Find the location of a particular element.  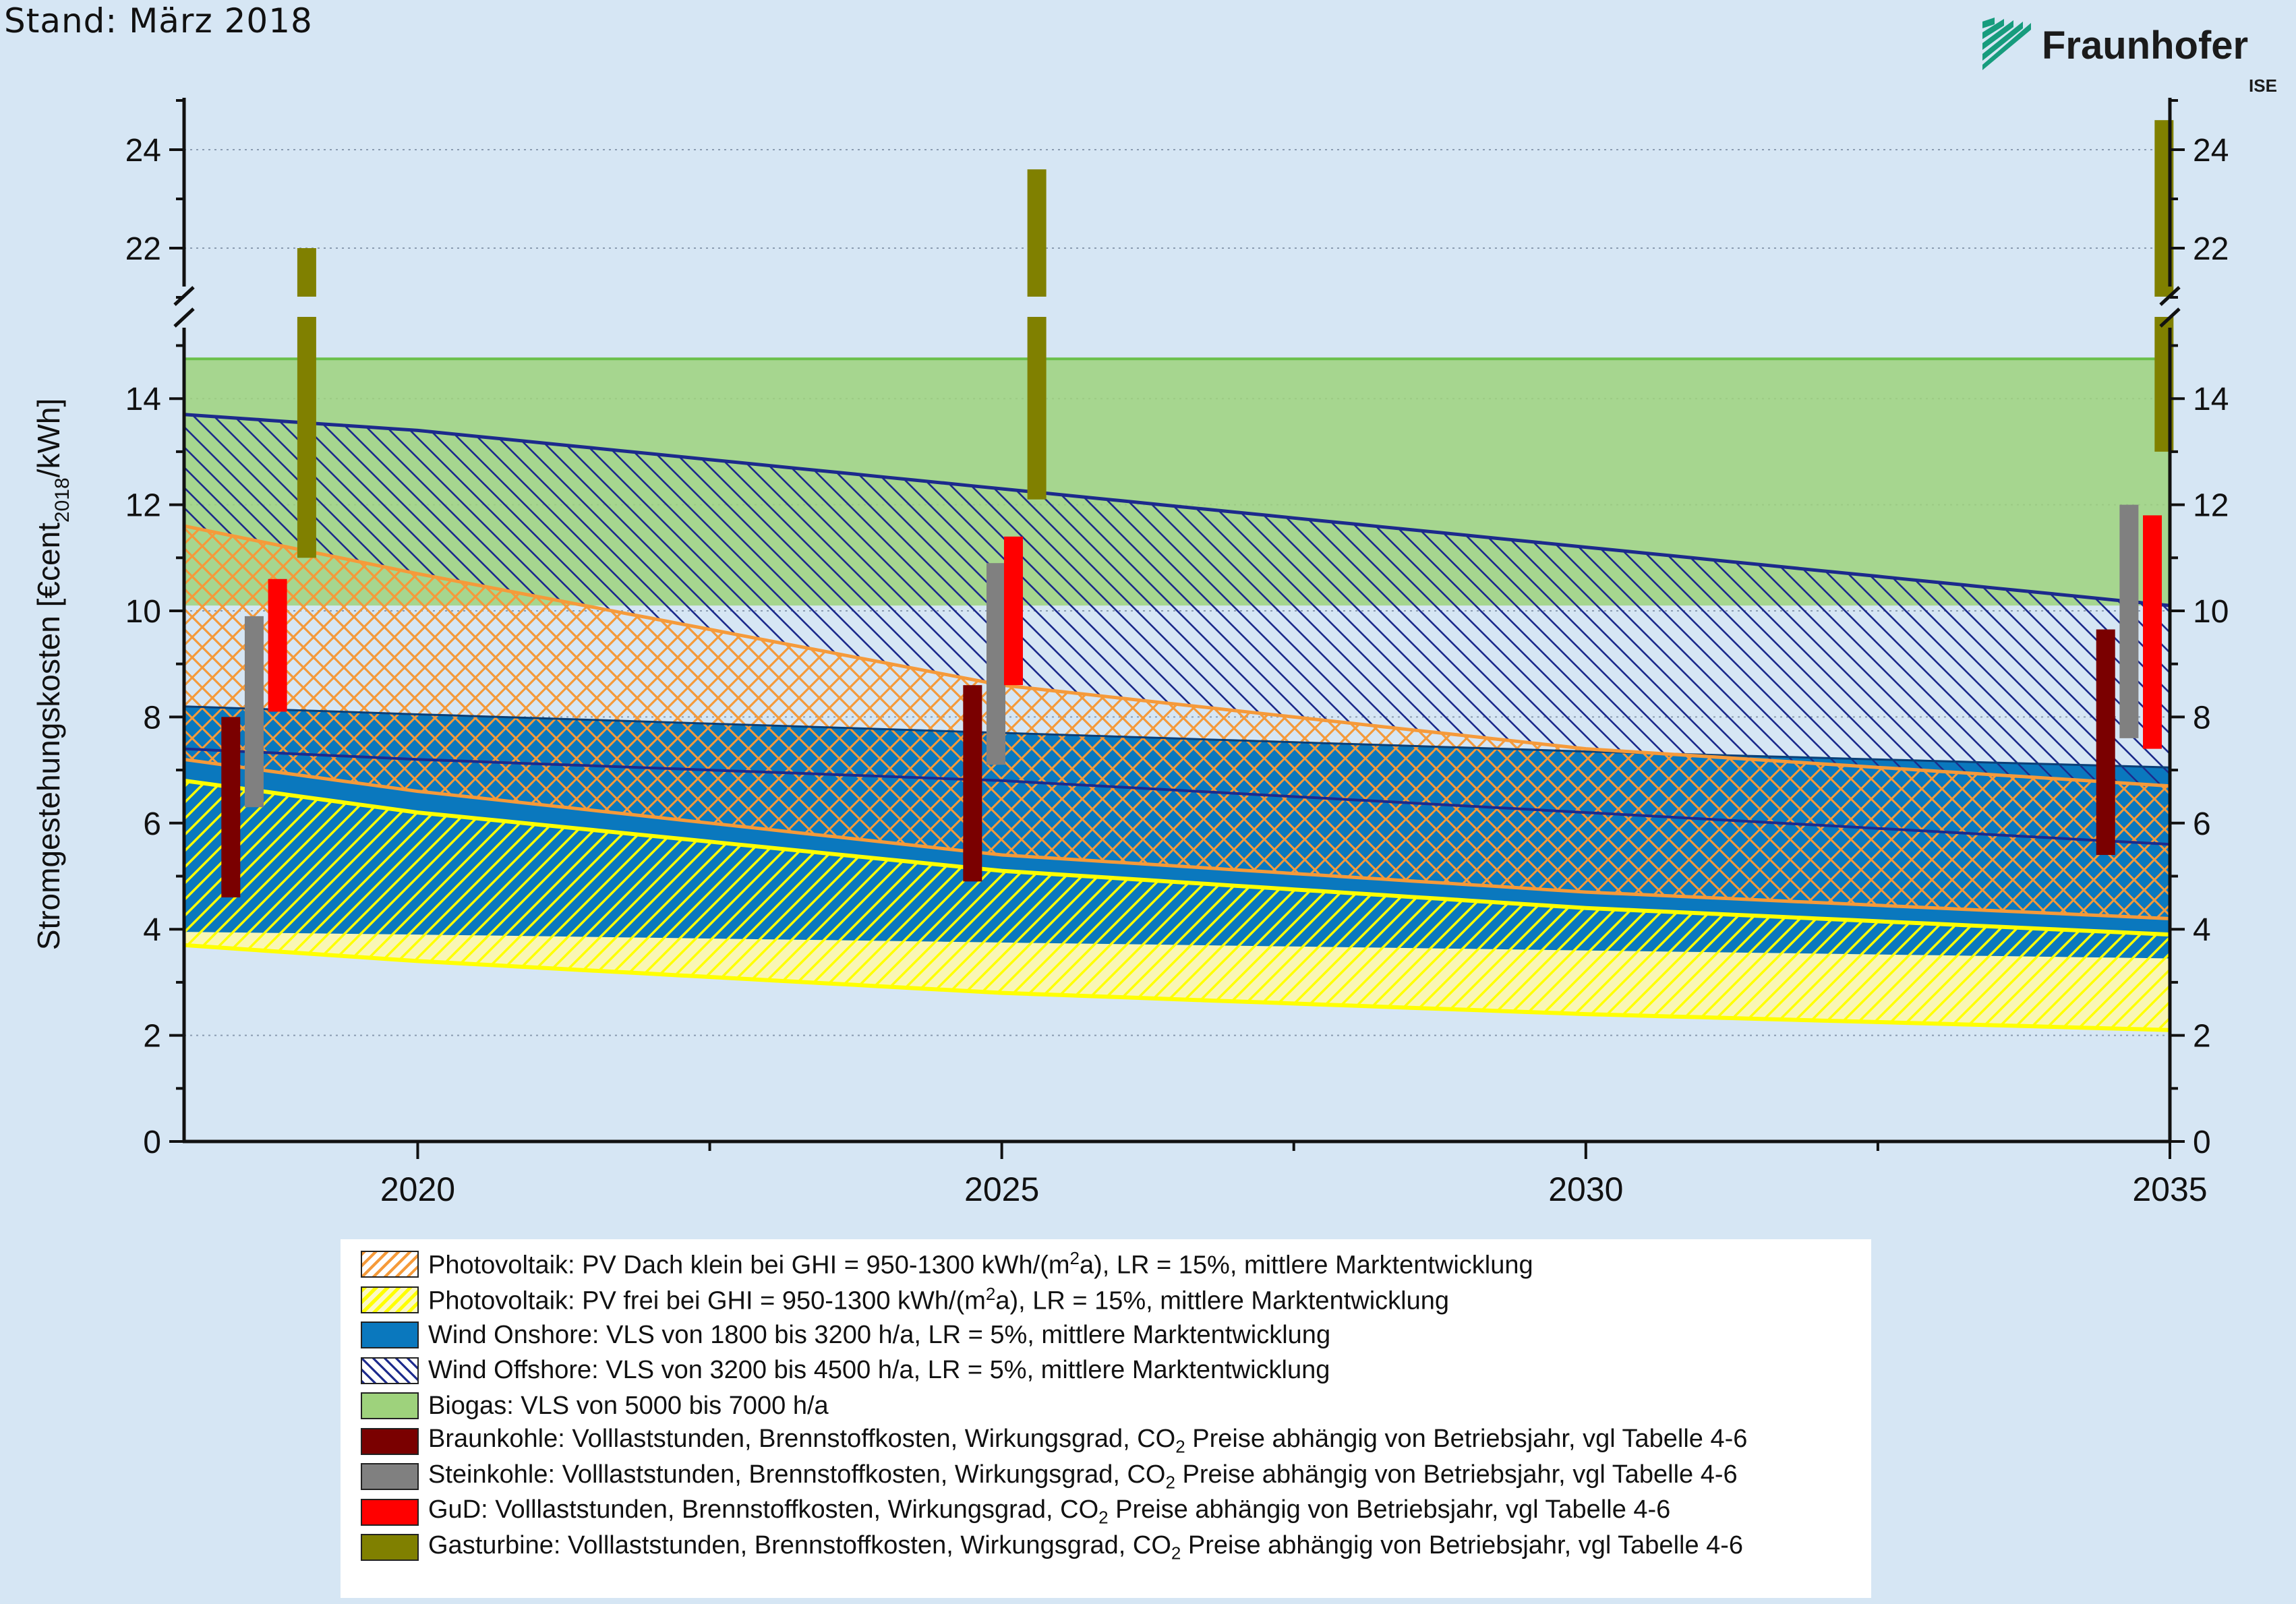

range-bar-gasturbine-1-upper is located at coordinates (1037, 233).